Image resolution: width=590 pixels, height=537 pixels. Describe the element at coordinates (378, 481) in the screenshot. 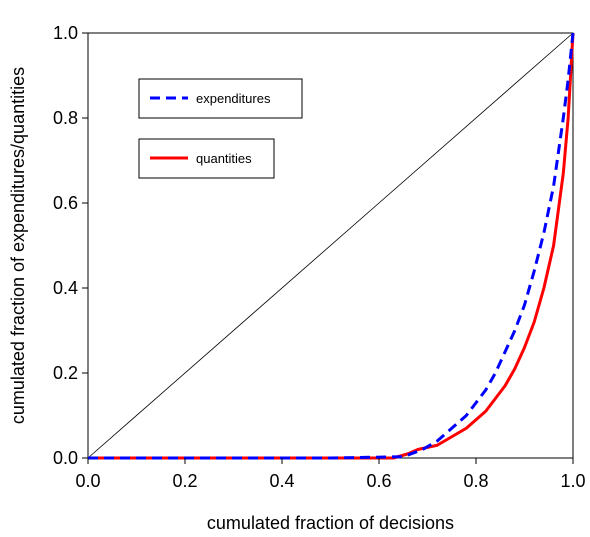

I see `x-tick-label: 0.6` at that location.